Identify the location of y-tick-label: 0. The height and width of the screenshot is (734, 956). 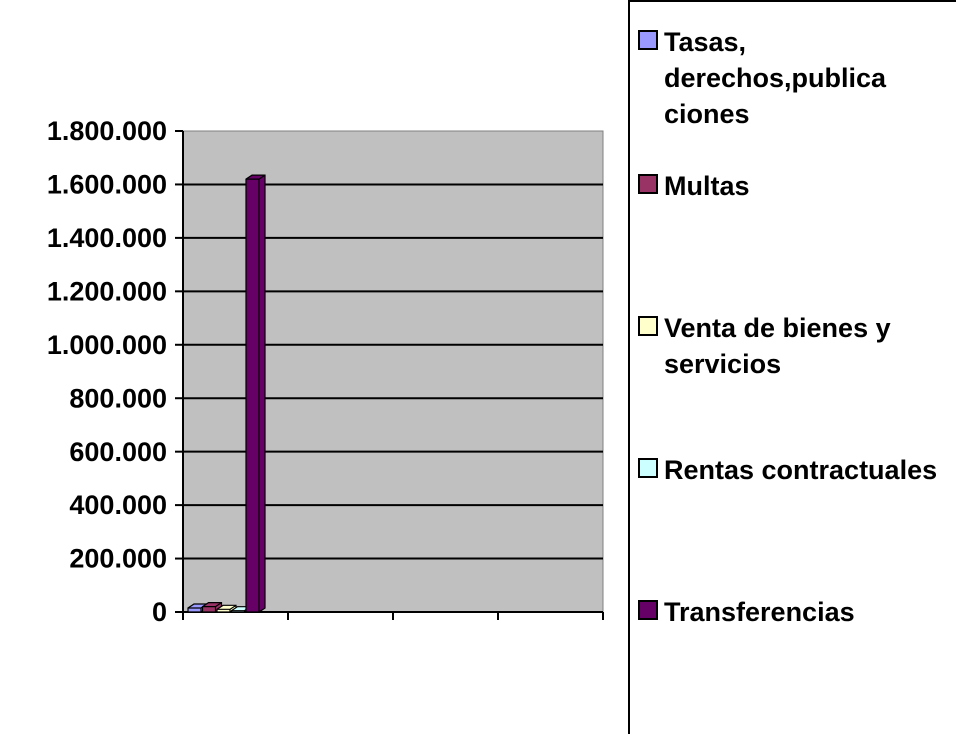
(159, 612).